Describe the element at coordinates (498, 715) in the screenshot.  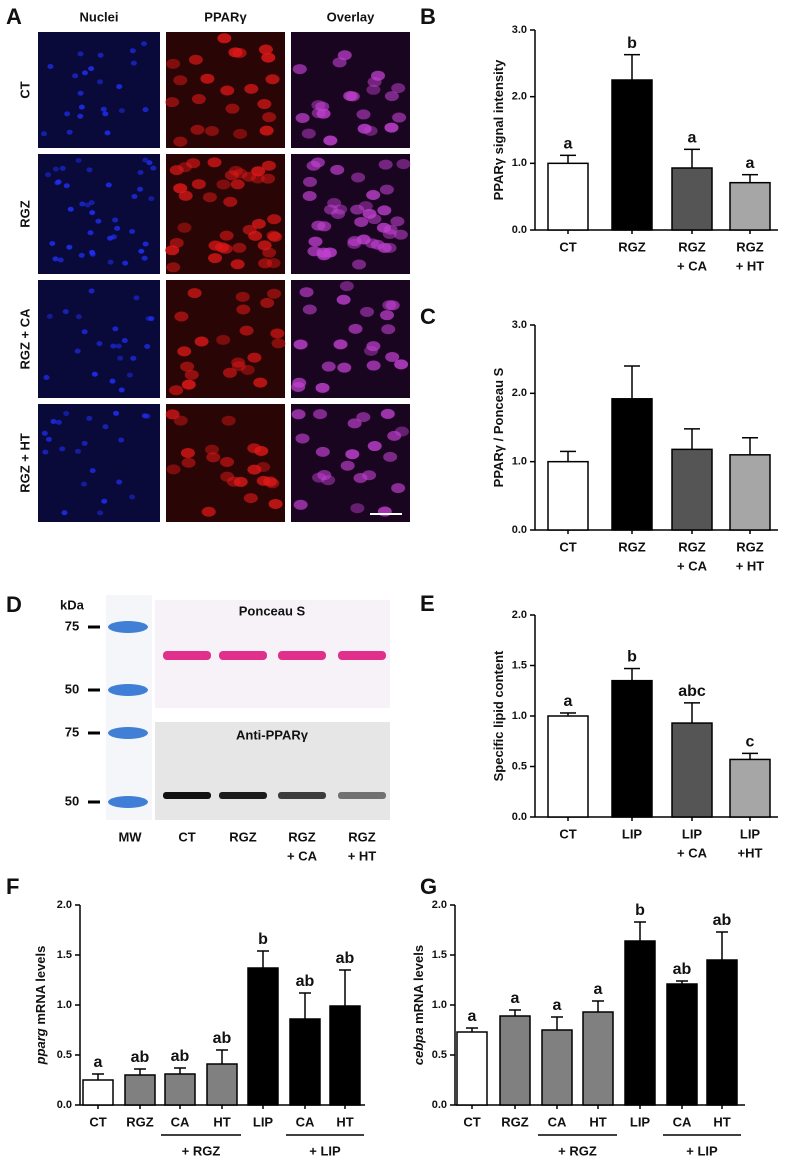
I see `y-axis-text: Specific lipid content` at that location.